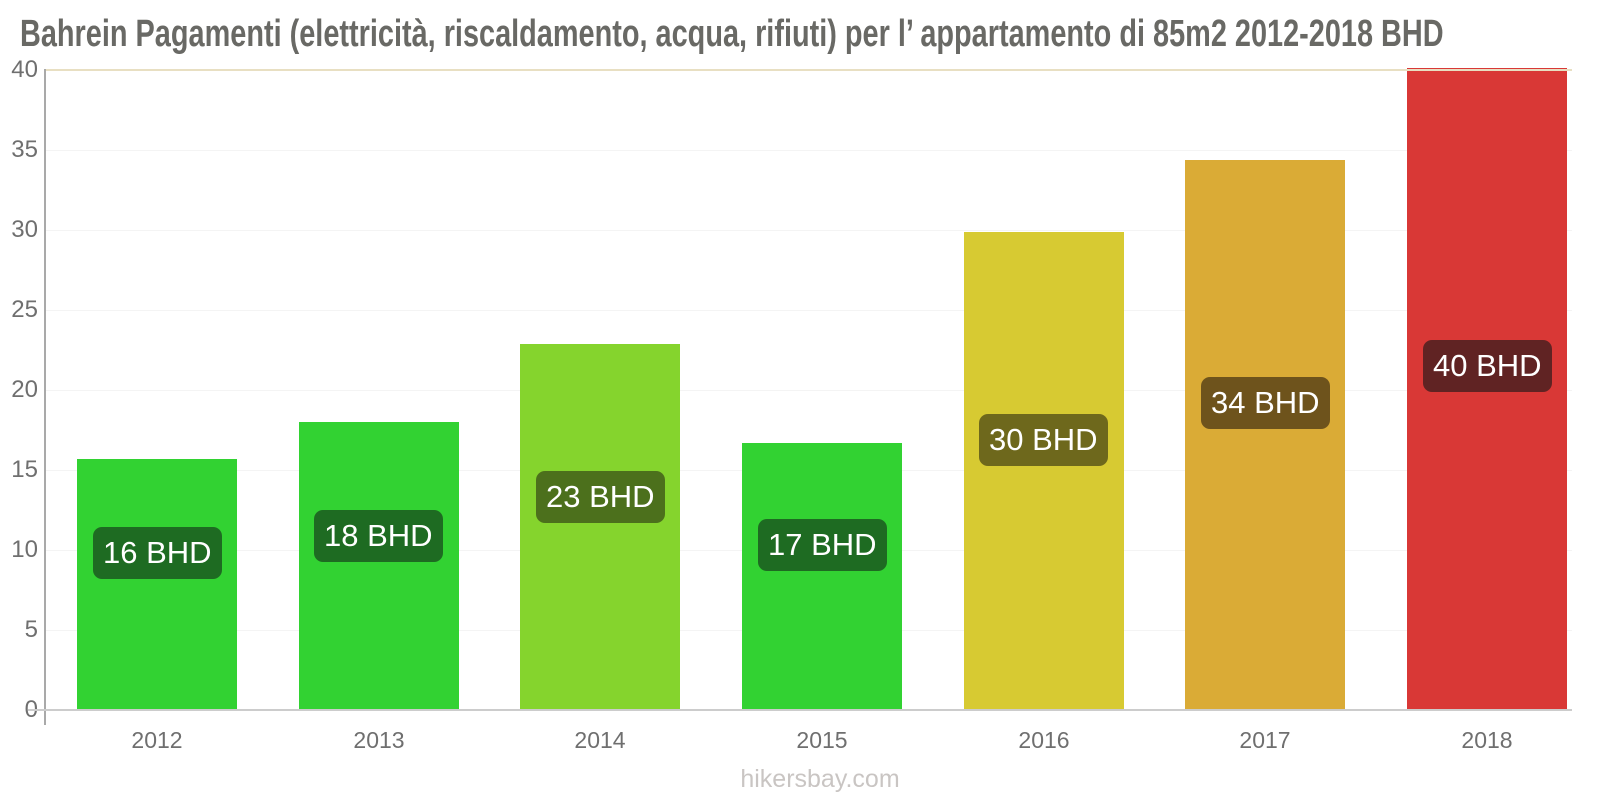  Describe the element at coordinates (31, 629) in the screenshot. I see `y-tick-label-5: 5` at that location.